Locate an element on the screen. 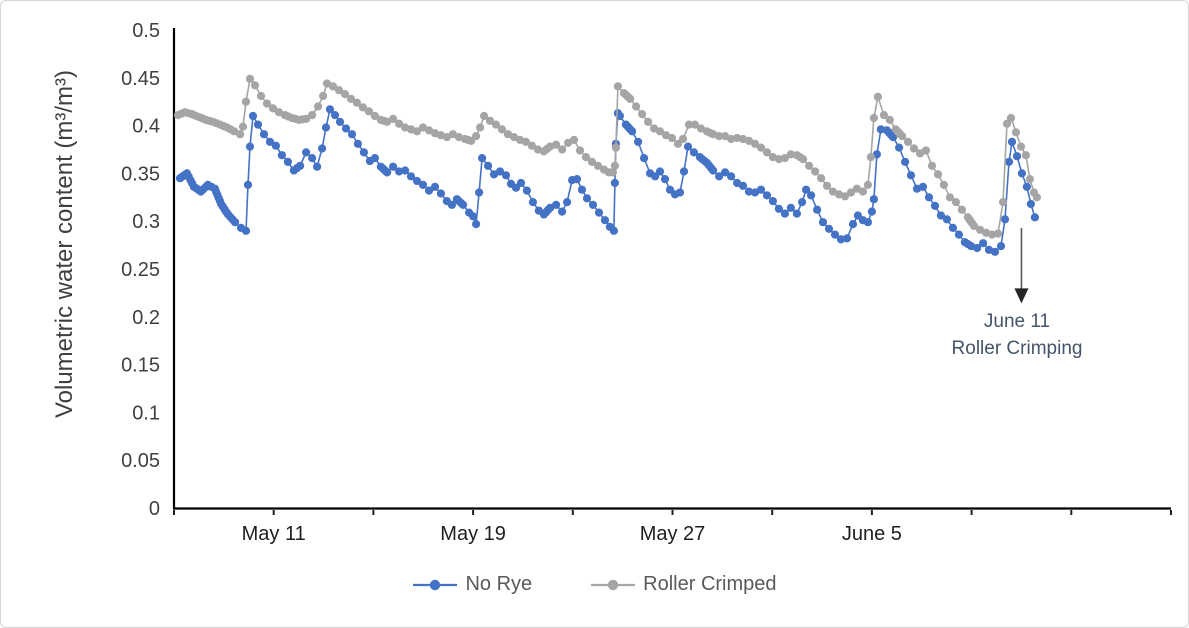 The image size is (1189, 628). y-tick-label: 0 is located at coordinates (154, 509).